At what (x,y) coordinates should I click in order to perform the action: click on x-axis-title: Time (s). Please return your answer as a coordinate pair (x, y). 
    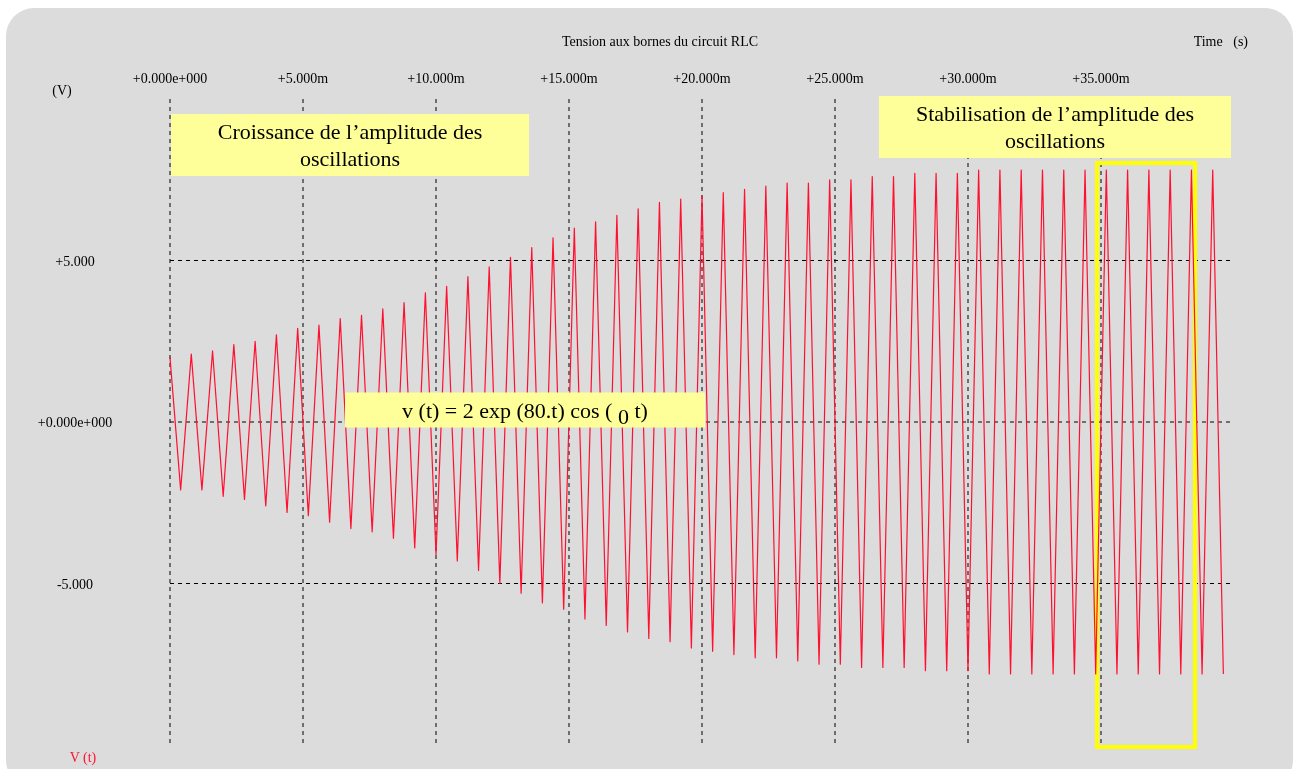
    Looking at the image, I should click on (1221, 42).